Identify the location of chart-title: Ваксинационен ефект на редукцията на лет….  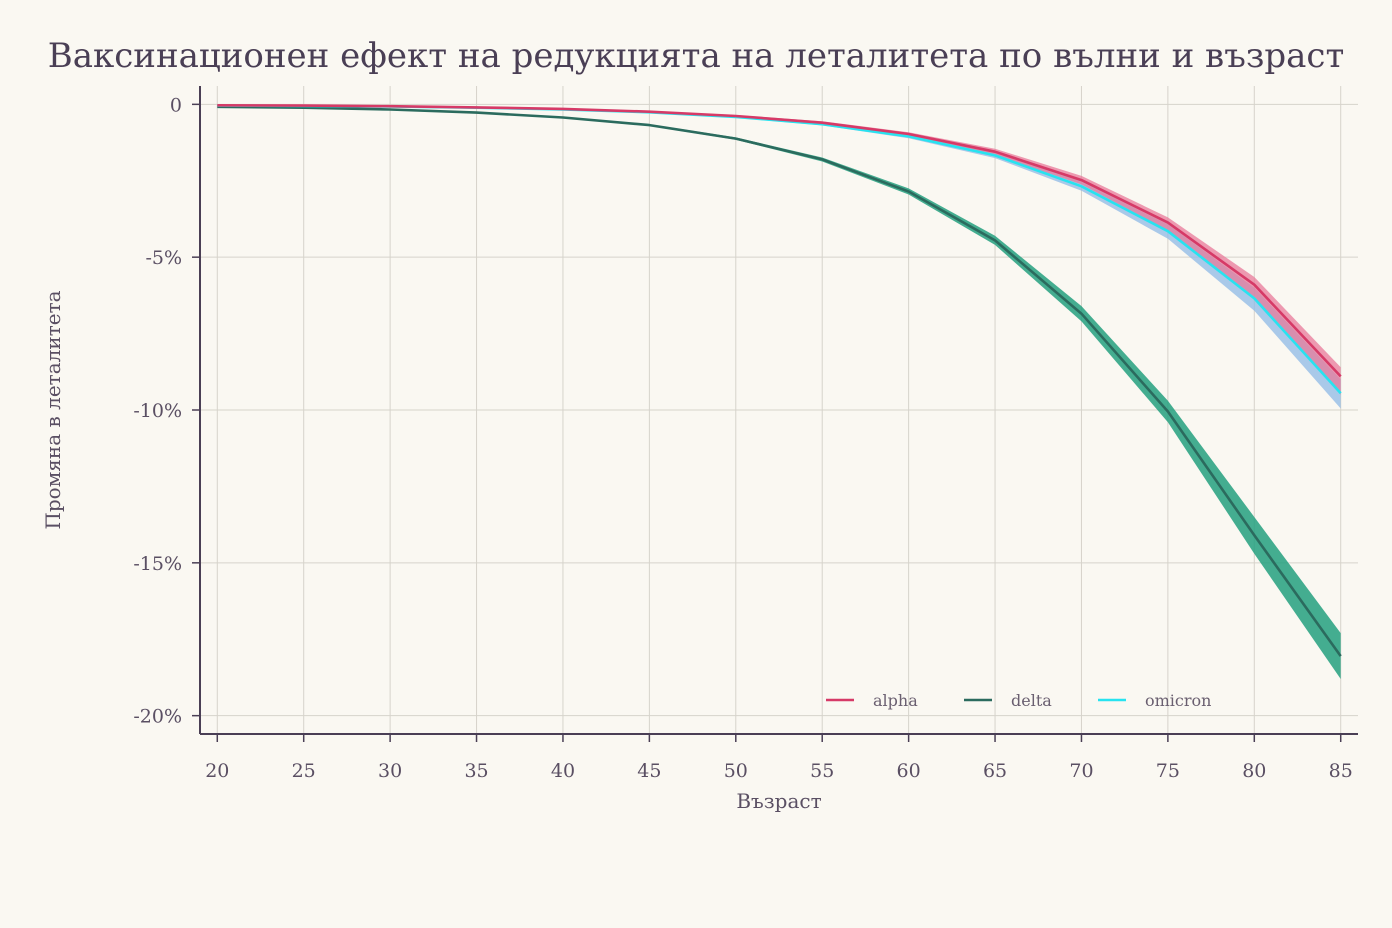
(696, 56).